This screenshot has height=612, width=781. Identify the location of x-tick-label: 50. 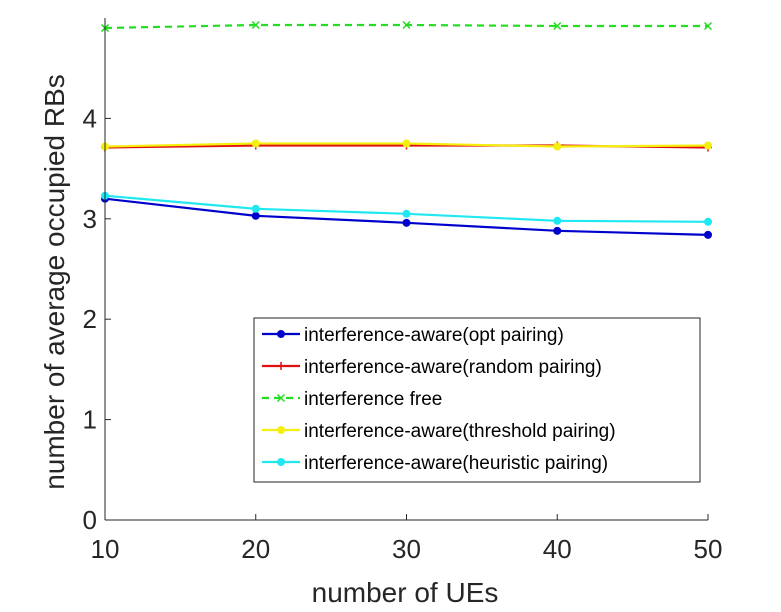
(708, 549).